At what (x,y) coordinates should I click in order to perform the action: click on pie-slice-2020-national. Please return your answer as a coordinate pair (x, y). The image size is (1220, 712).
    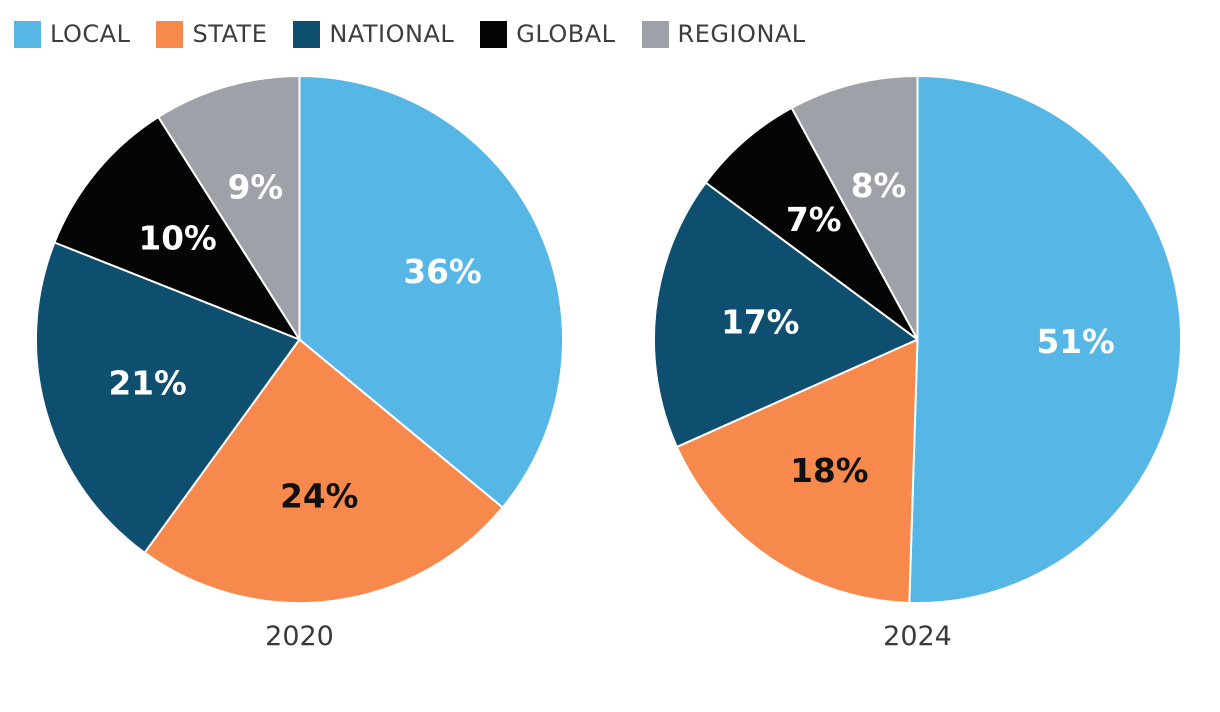
    Looking at the image, I should click on (168, 397).